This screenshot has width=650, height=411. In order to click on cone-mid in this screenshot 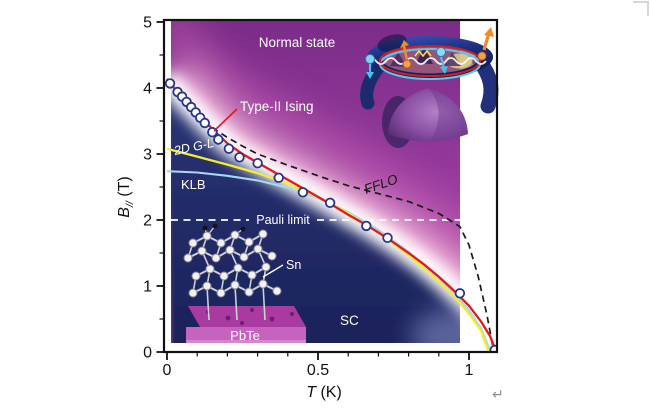, I will do `click(424, 55)`.